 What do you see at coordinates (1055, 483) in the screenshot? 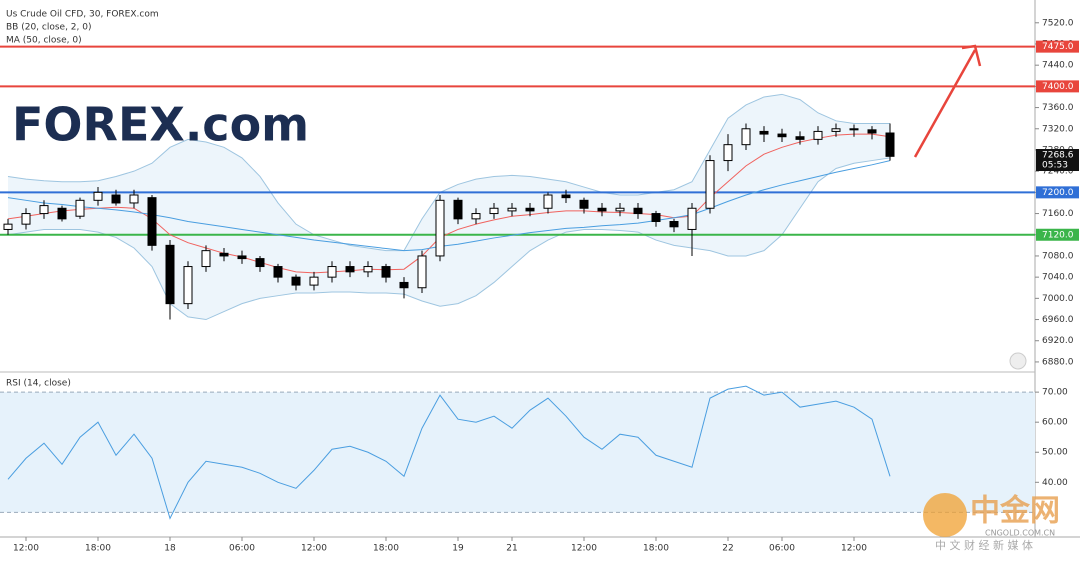
I see `rsi-tick-label: 40.00` at bounding box center [1055, 483].